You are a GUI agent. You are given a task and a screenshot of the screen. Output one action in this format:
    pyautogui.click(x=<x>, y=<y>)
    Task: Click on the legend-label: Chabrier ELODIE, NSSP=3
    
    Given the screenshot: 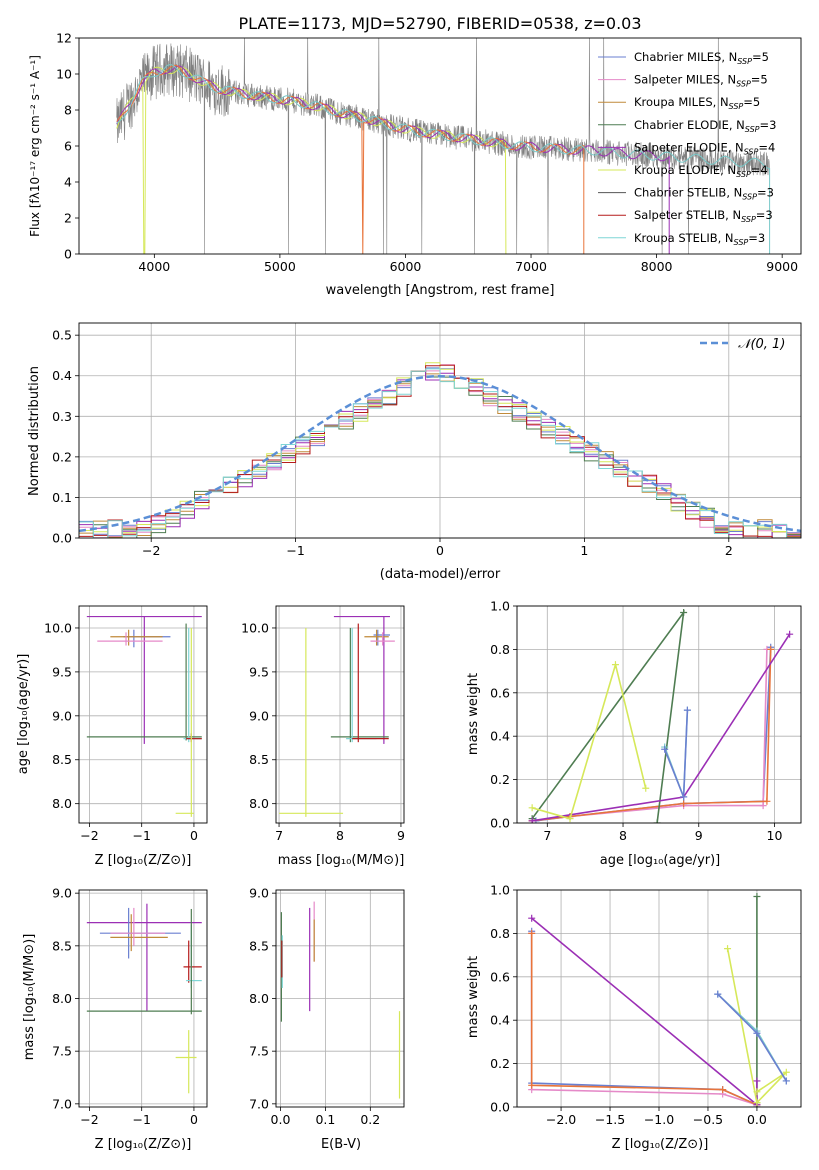 What is the action you would take?
    pyautogui.click(x=705, y=126)
    